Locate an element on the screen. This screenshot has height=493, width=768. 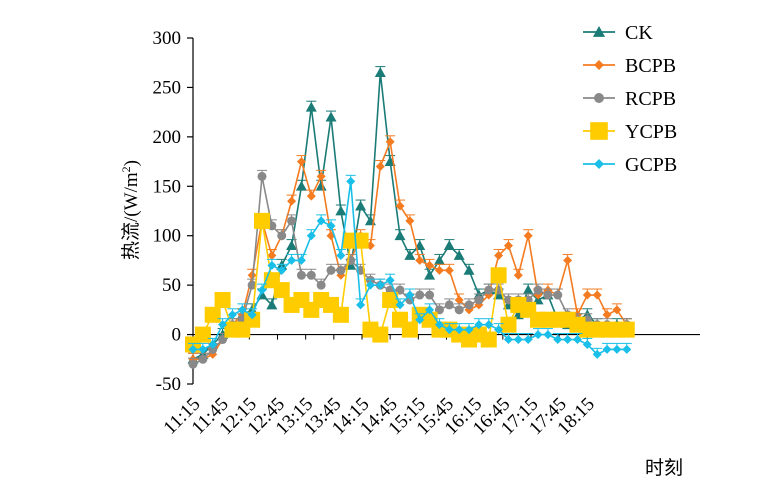
y-tick-label: 200 is located at coordinates (167, 137).